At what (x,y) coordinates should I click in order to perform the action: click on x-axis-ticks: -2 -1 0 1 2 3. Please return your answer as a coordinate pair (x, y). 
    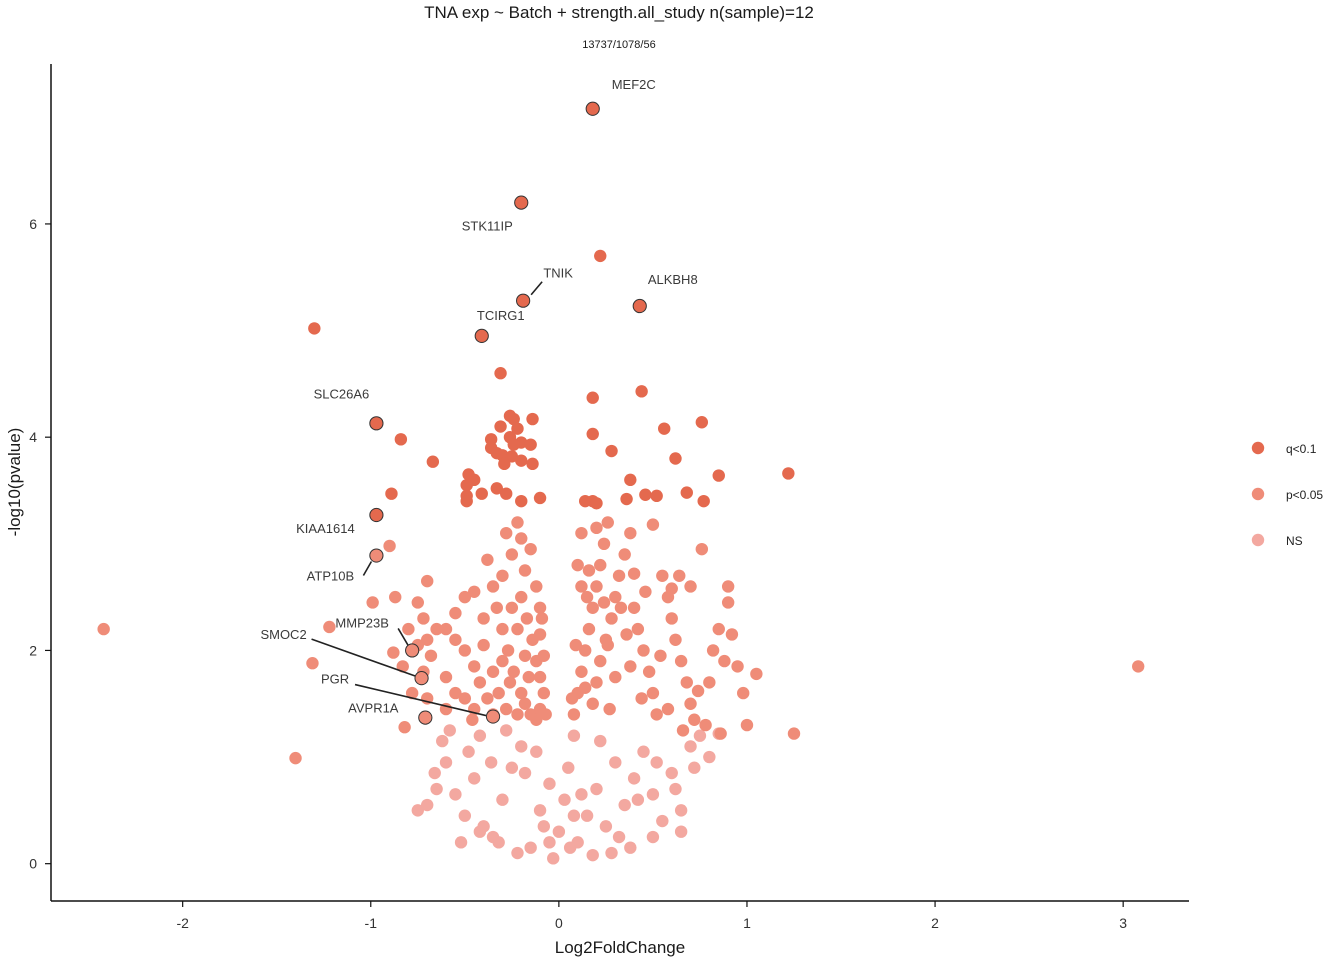
    Looking at the image, I should click on (651, 916).